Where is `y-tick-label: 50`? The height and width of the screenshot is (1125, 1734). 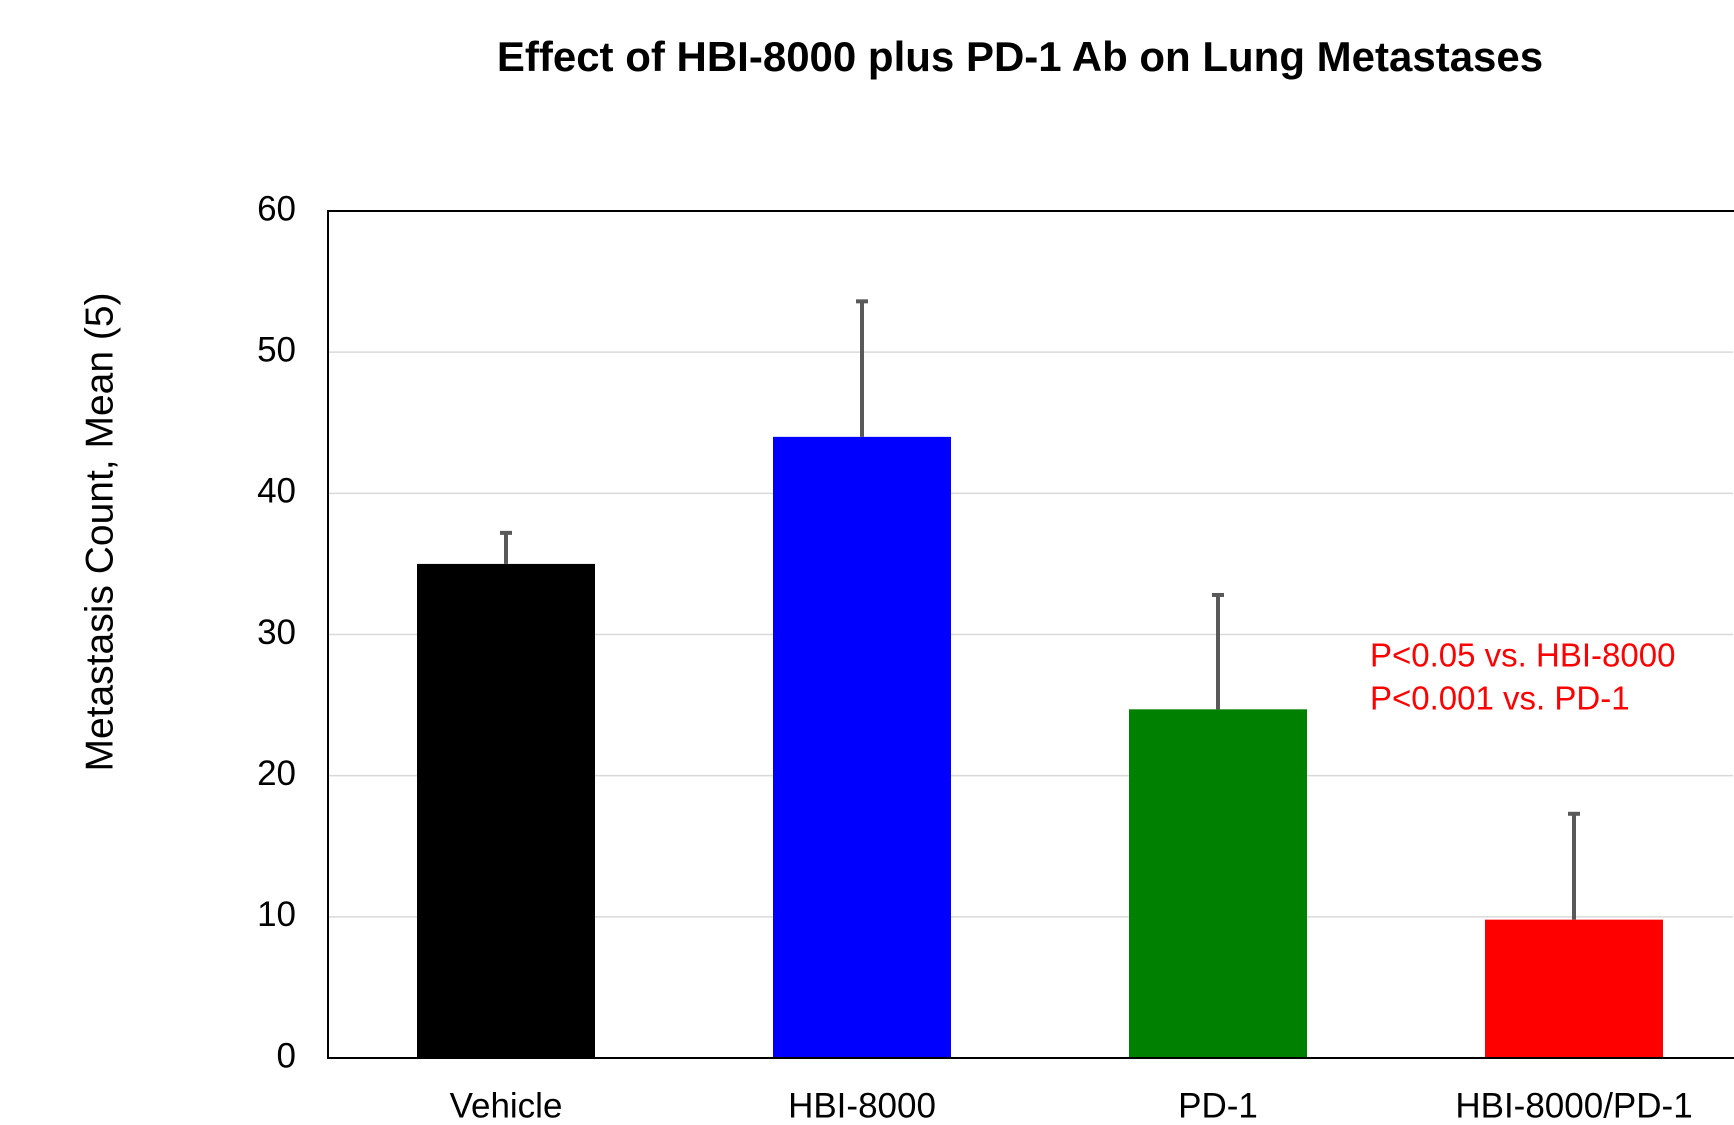 y-tick-label: 50 is located at coordinates (276, 349).